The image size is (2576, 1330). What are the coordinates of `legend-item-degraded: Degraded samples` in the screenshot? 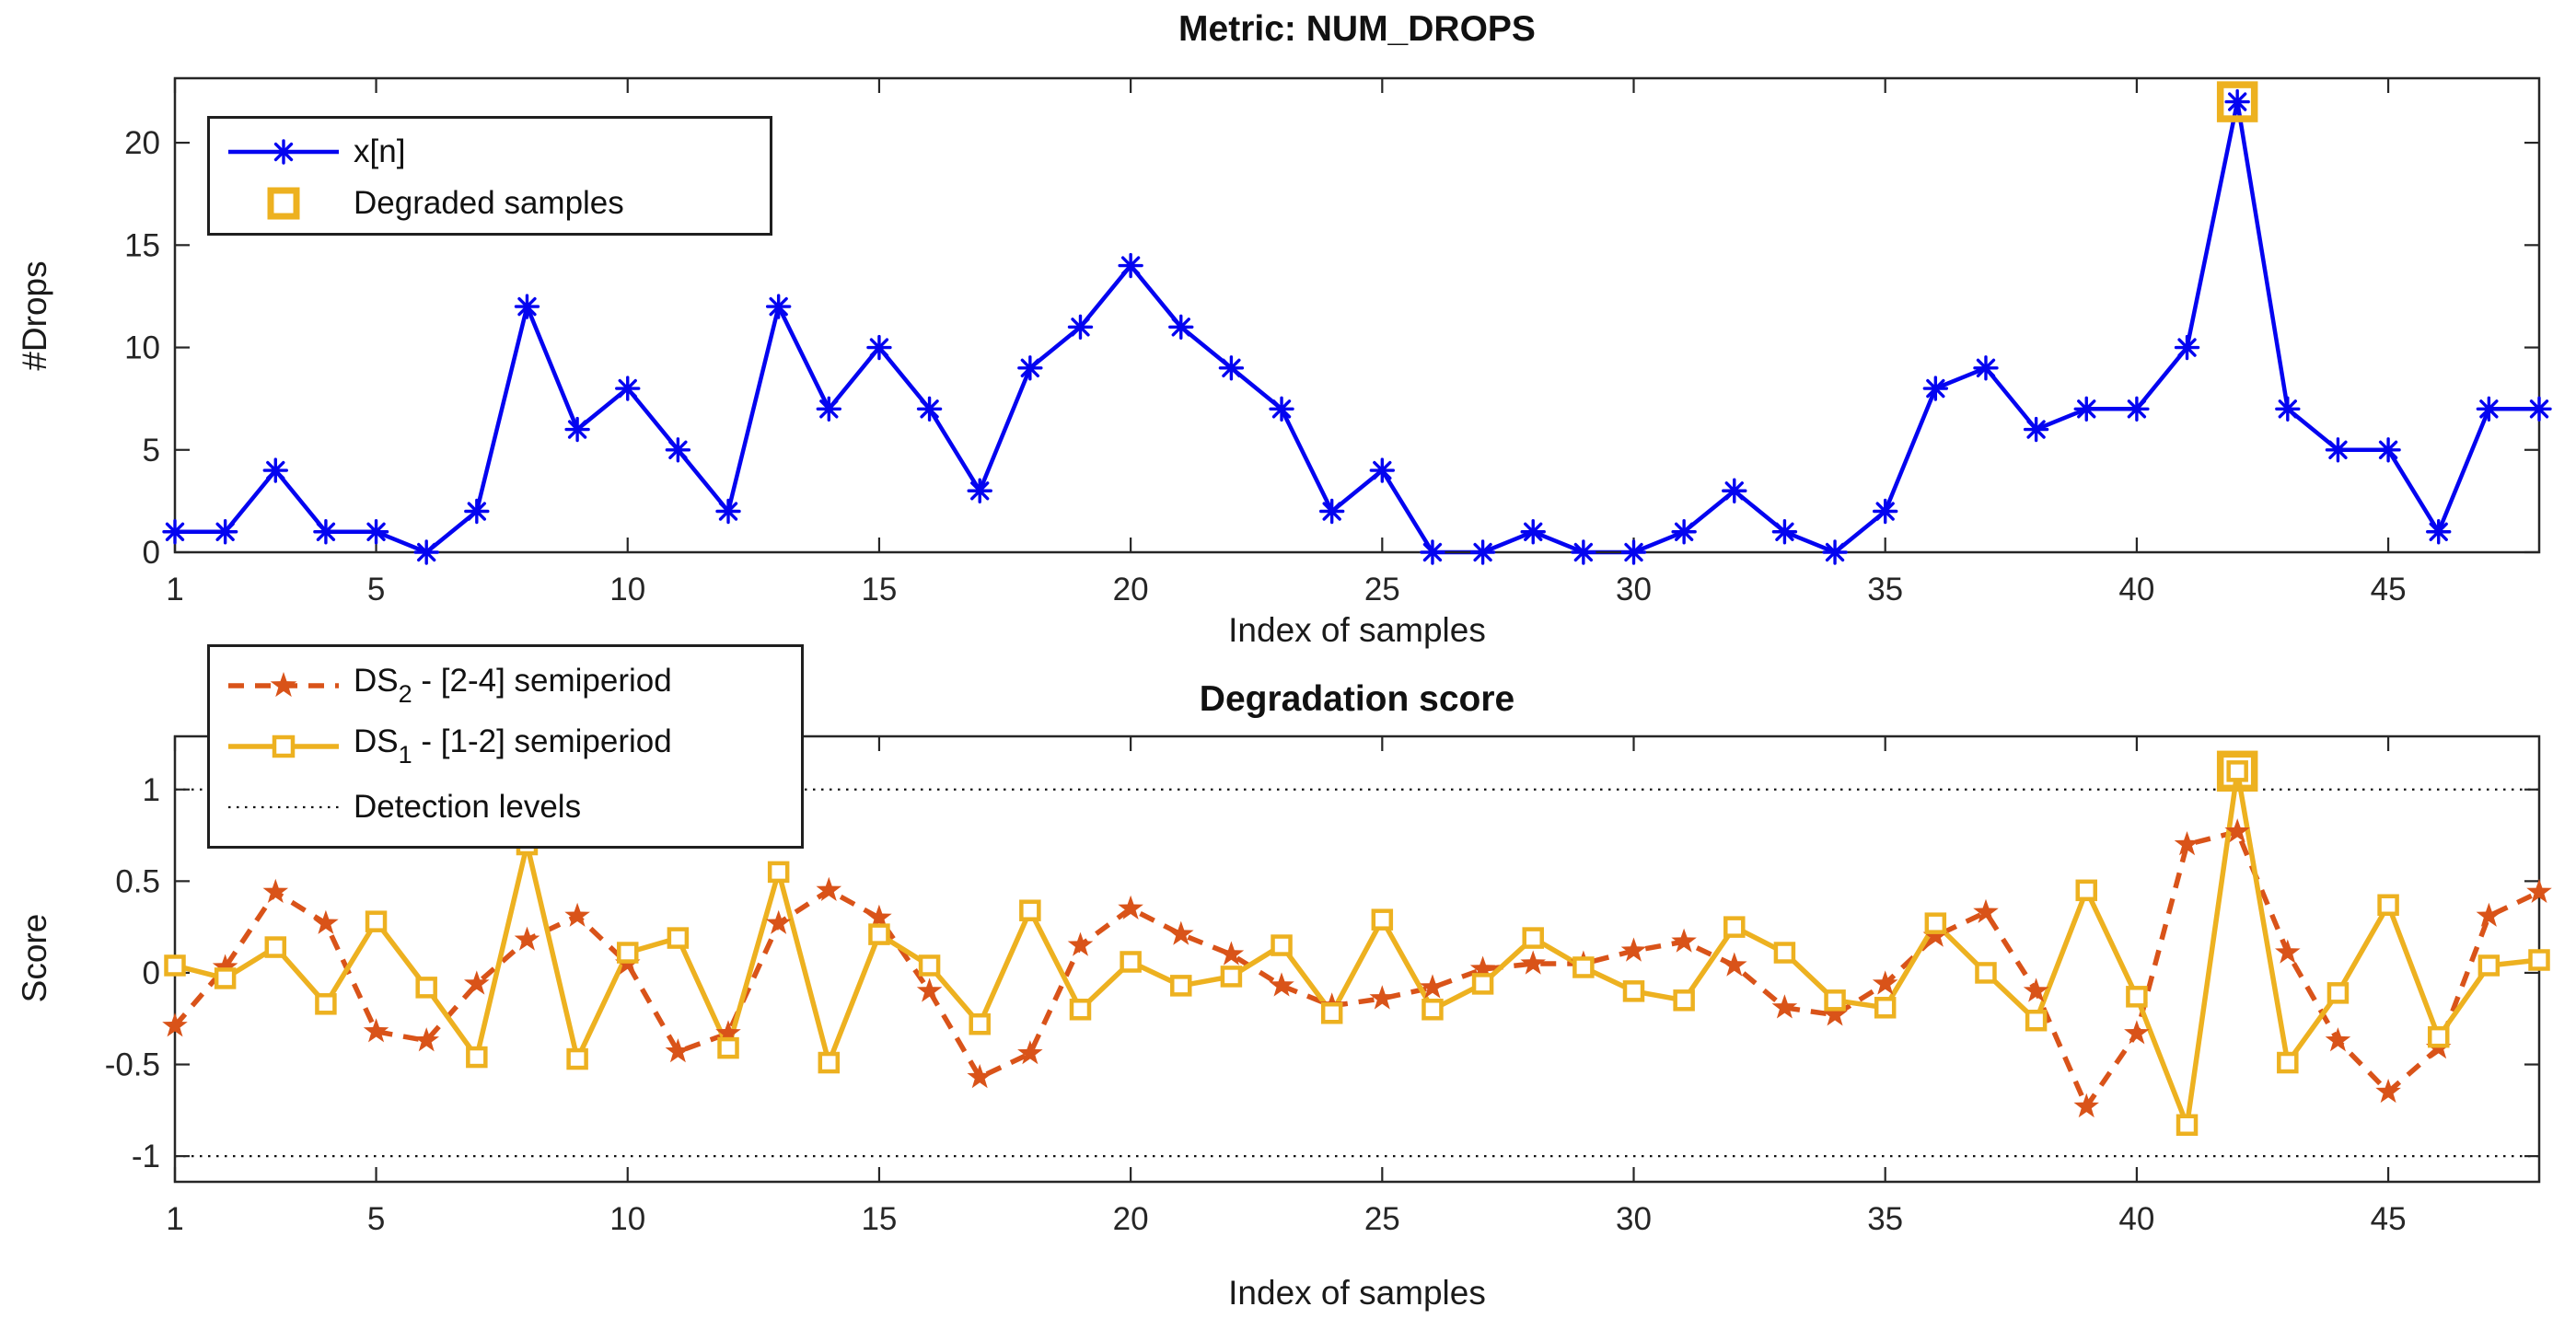 It's located at (490, 204).